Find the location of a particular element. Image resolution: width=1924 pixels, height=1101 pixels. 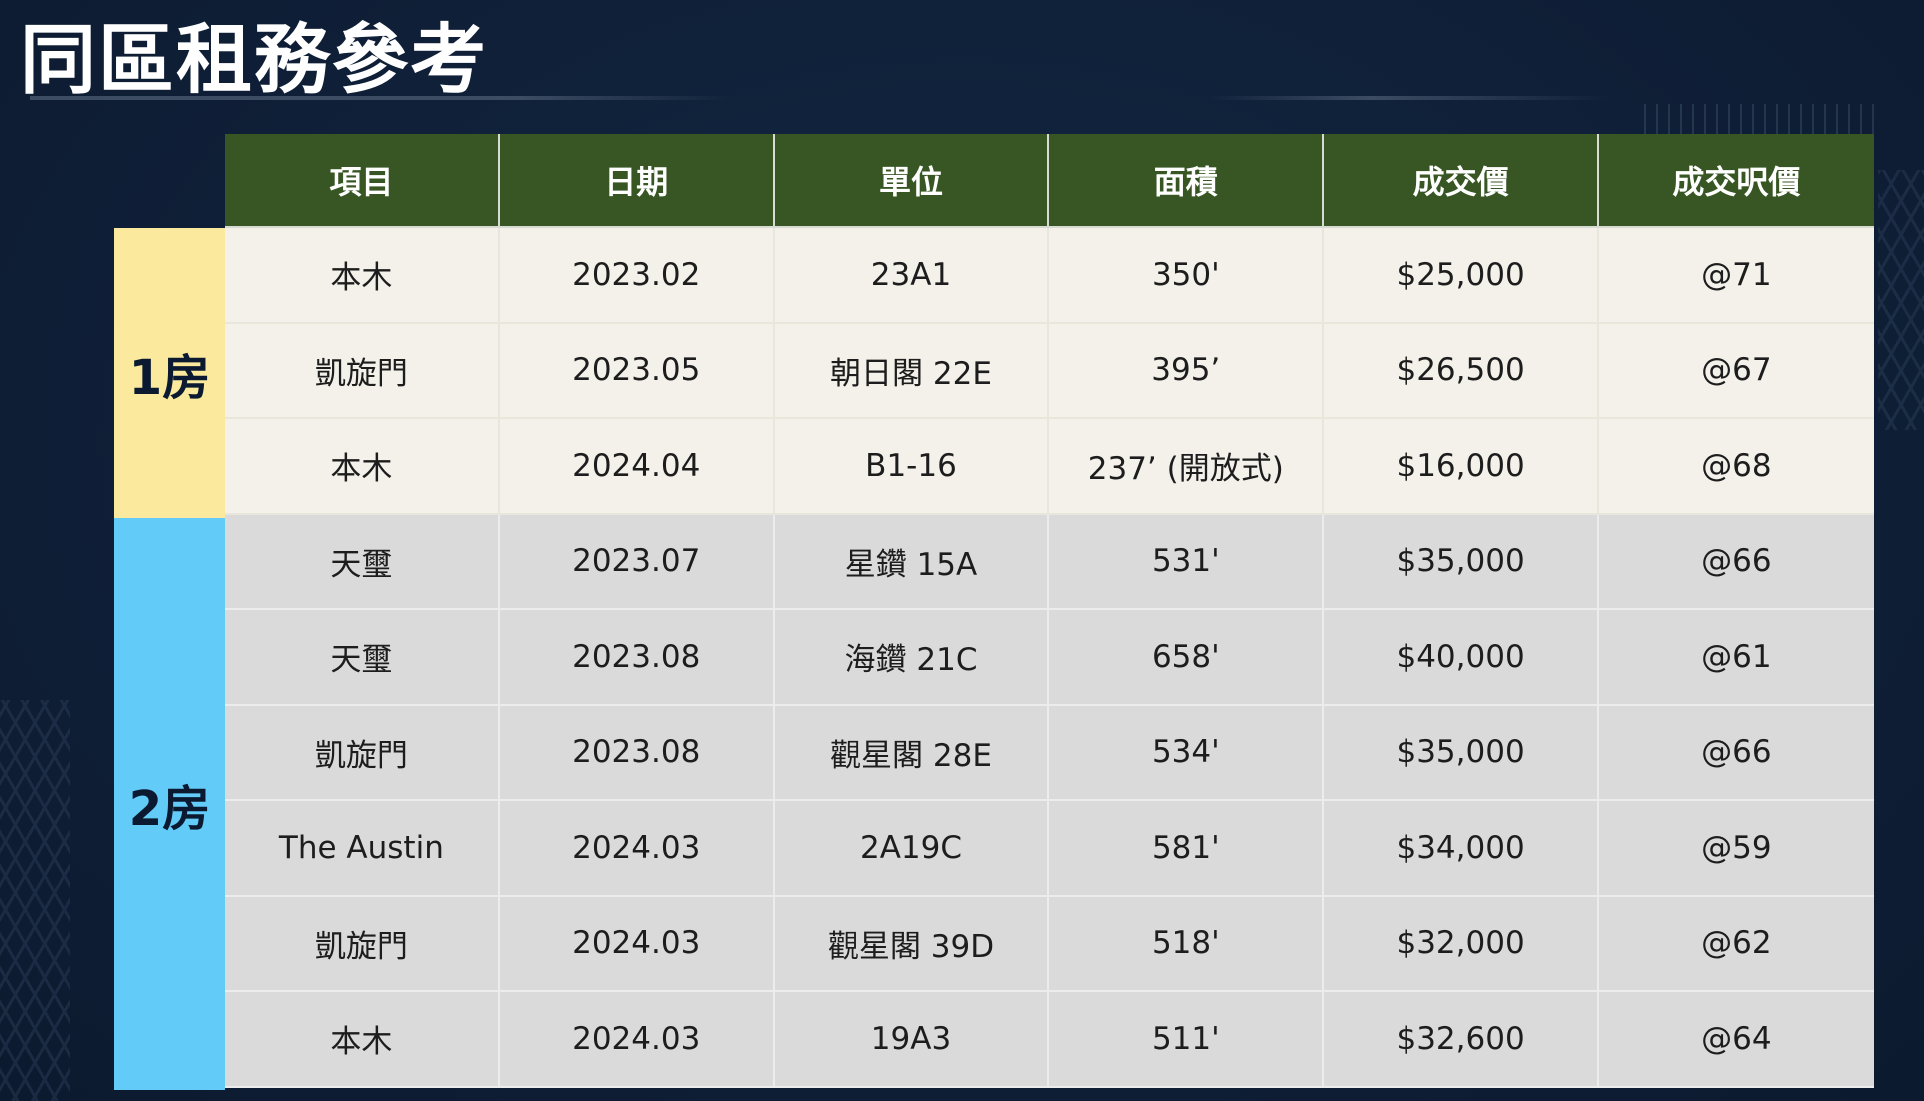

background-pattern-top-right is located at coordinates (1759, 119).